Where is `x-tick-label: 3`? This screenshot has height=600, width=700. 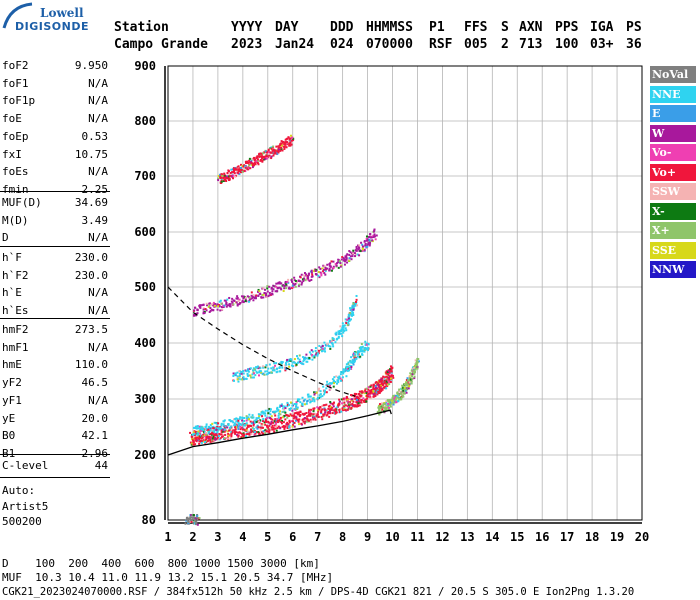 x-tick-label: 3 is located at coordinates (217, 537).